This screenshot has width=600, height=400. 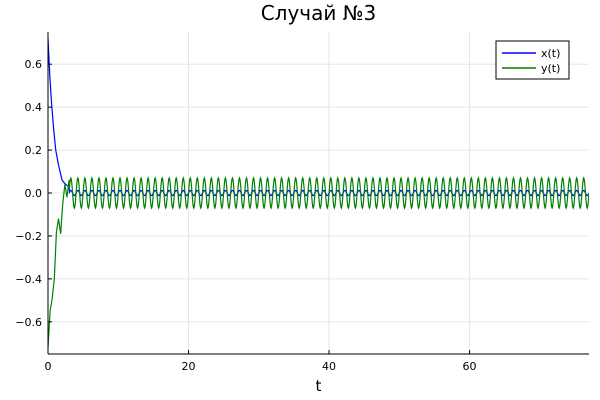 I want to click on y-tick-label: 0.4, so click(x=34, y=107).